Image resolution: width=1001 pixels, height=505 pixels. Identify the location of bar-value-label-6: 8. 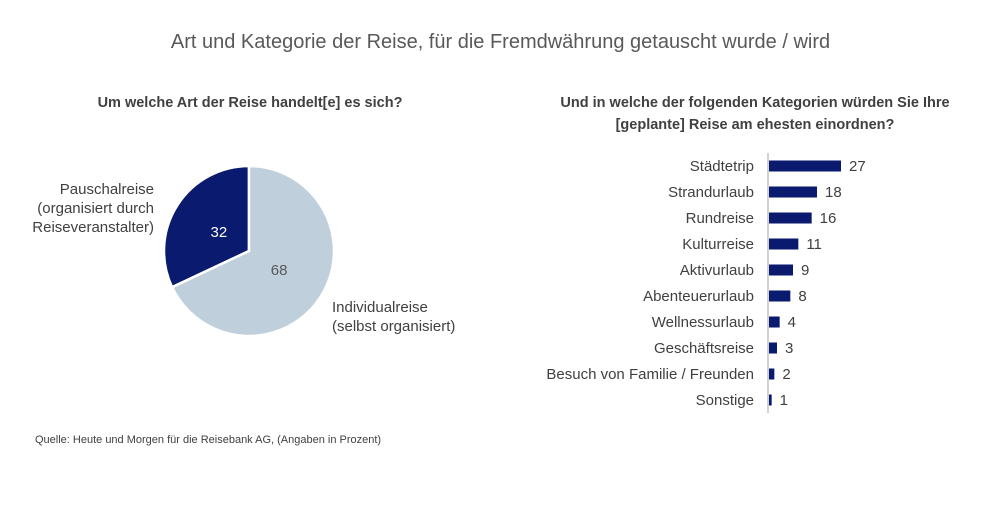
(802, 296).